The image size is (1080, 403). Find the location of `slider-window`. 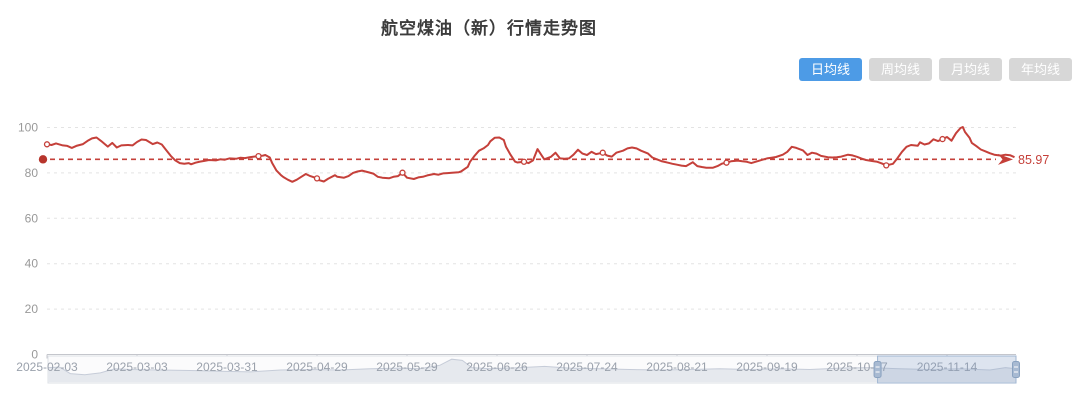

slider-window is located at coordinates (947, 369).